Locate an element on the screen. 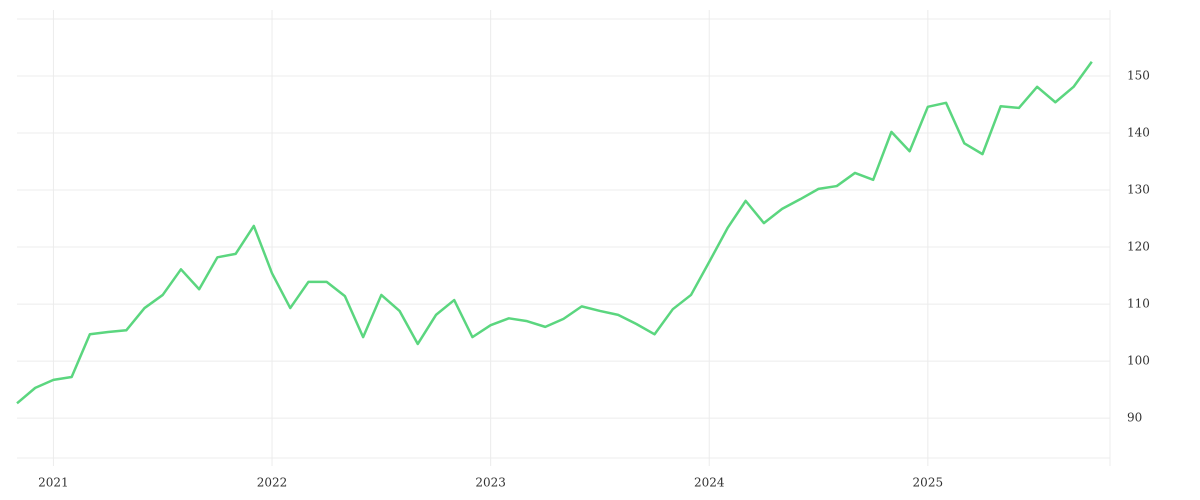 The width and height of the screenshot is (1200, 500). y-tick-label: 110 is located at coordinates (1138, 304).